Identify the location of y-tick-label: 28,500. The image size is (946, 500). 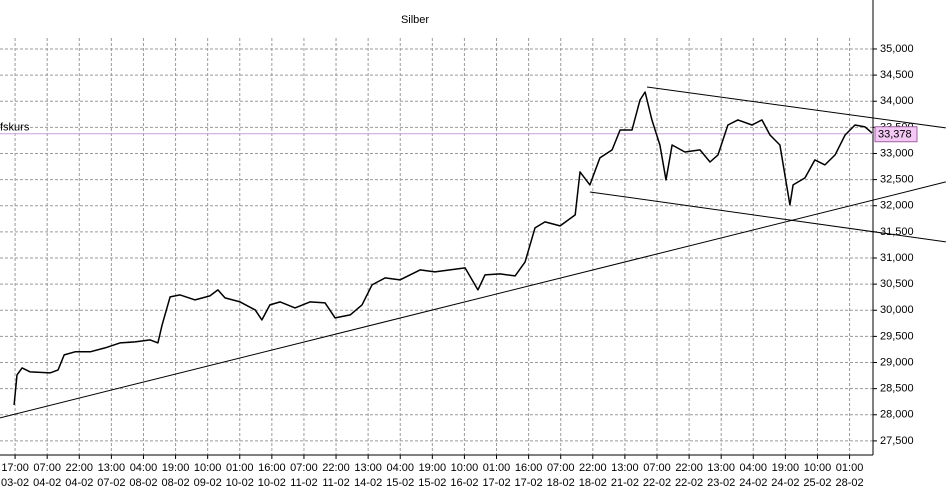
(897, 389).